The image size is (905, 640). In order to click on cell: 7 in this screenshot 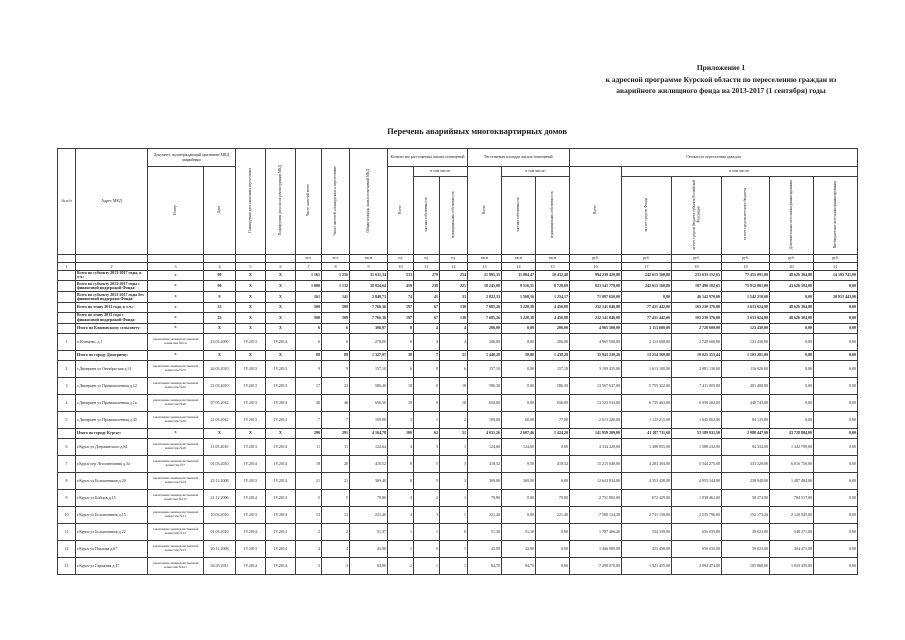, I will do `click(426, 355)`.